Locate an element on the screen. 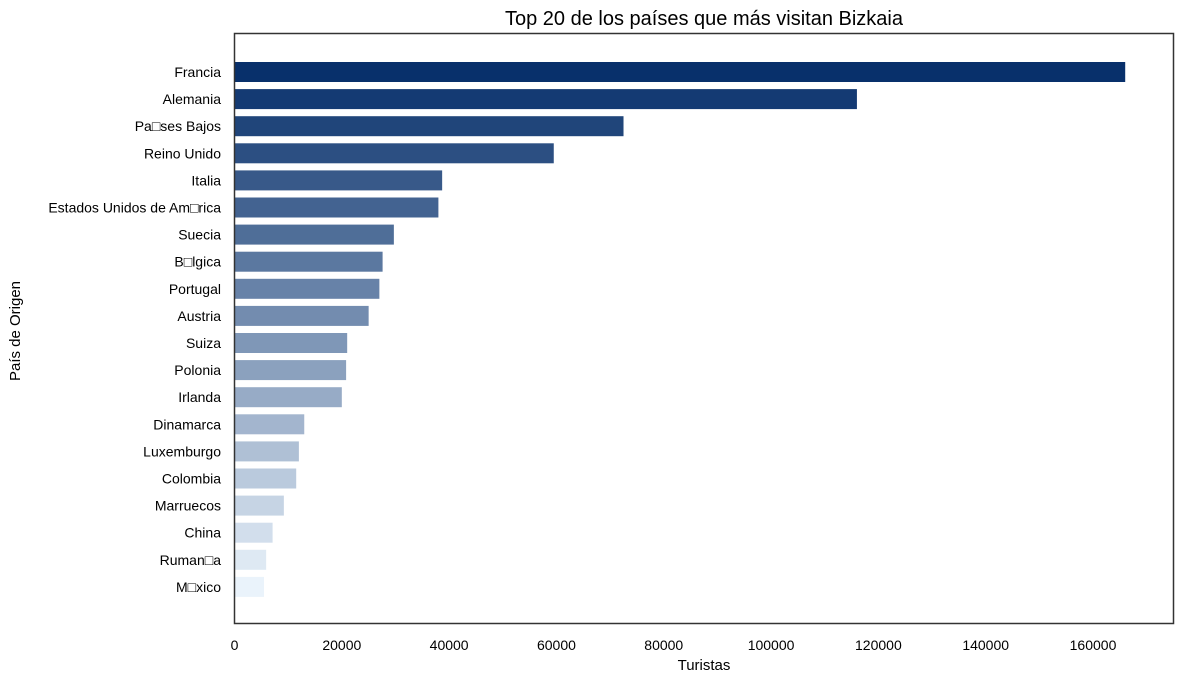 The image size is (1184, 684). category-label: Austria is located at coordinates (199, 316).